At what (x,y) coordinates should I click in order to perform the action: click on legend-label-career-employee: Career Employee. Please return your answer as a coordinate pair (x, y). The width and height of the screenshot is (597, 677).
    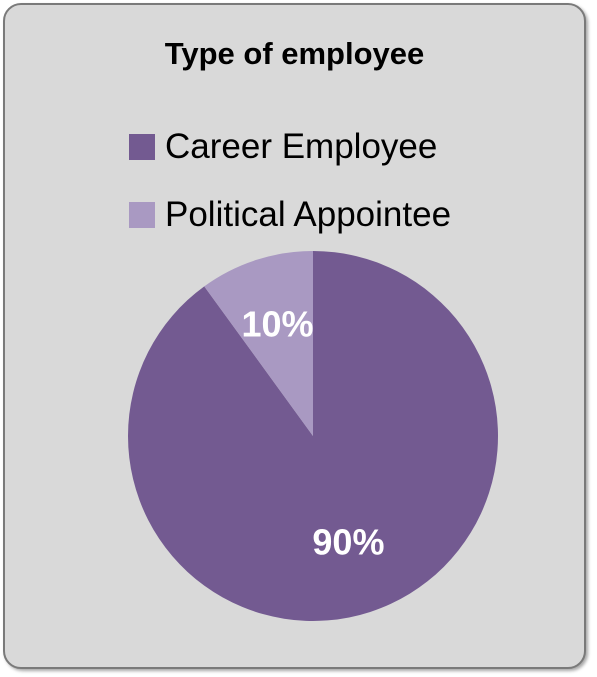
    Looking at the image, I should click on (301, 146).